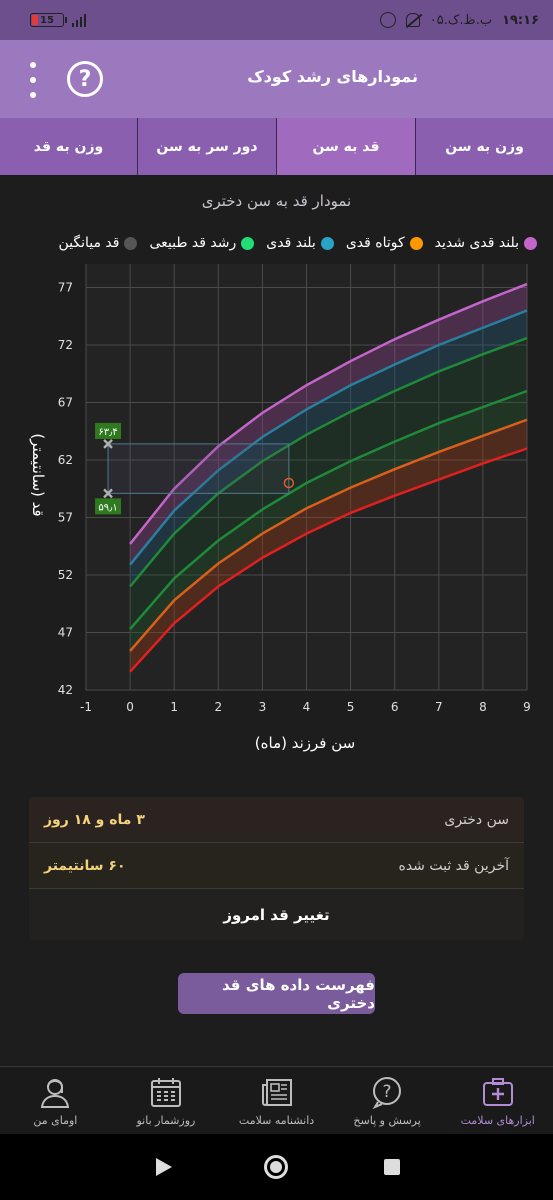  What do you see at coordinates (483, 707) in the screenshot?
I see `x-tick-label: 8` at bounding box center [483, 707].